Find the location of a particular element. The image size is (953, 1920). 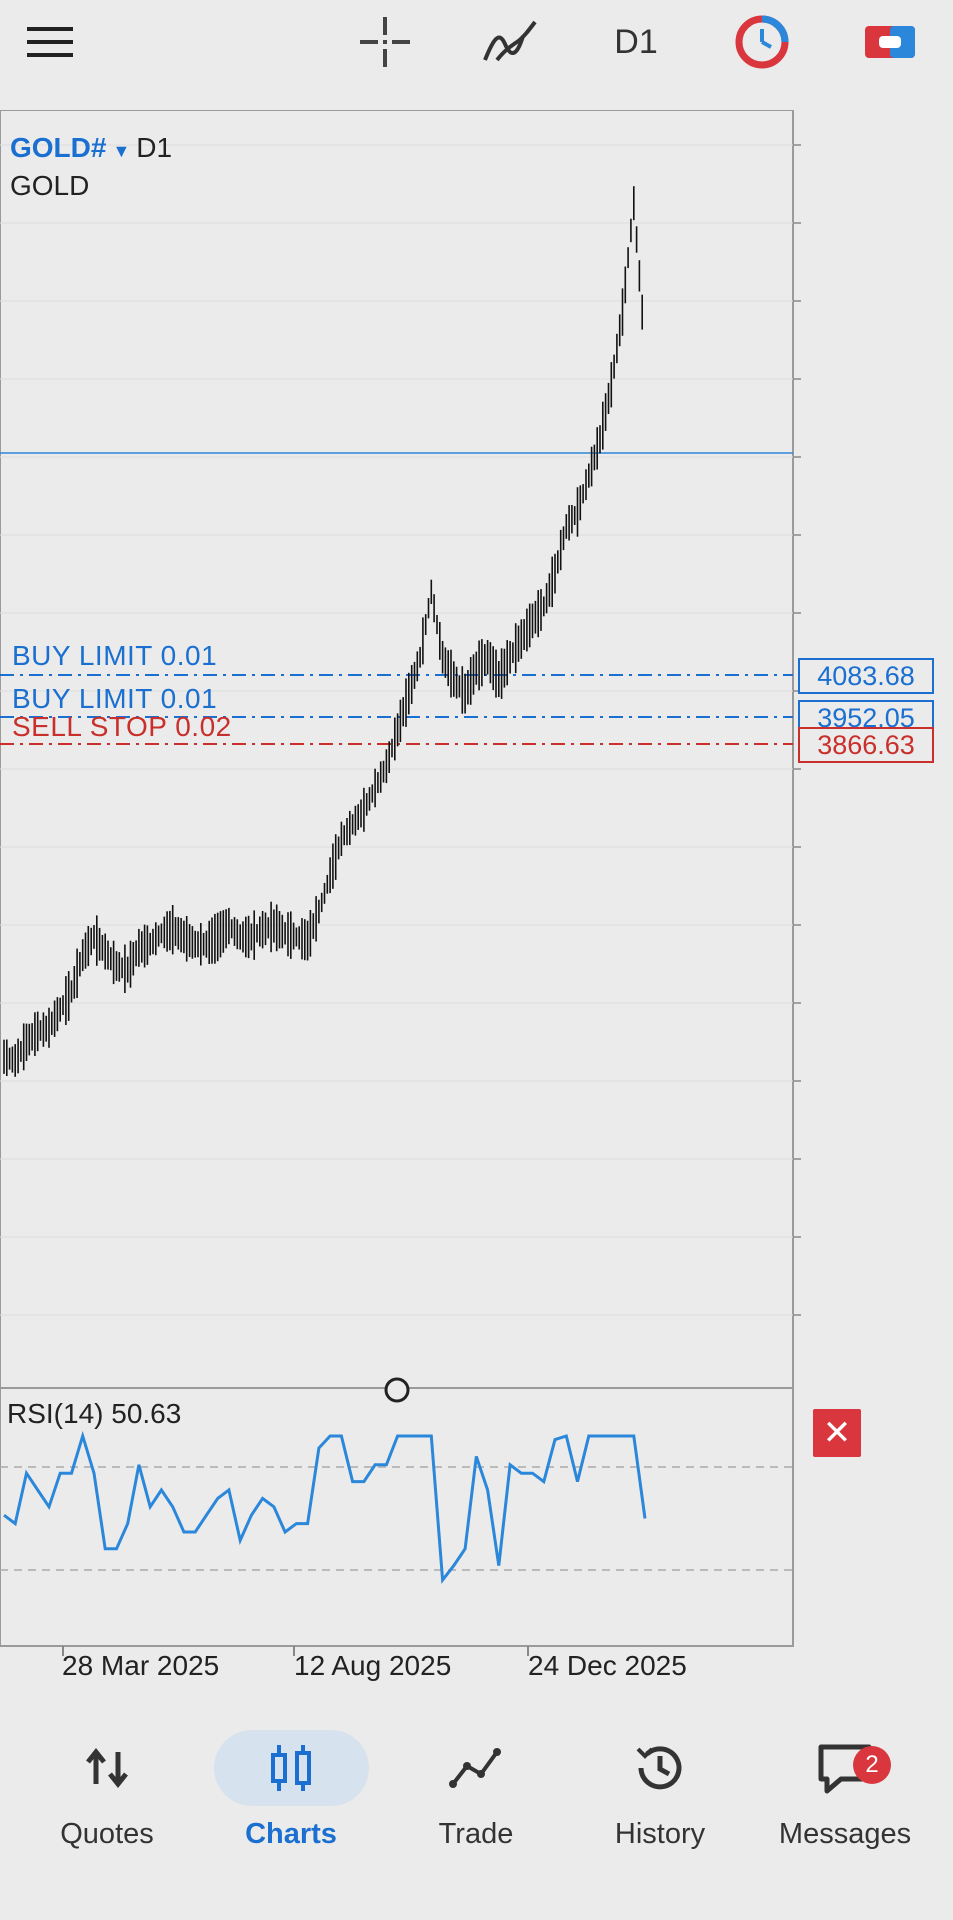

timeframe-button: D1 is located at coordinates (636, 42).